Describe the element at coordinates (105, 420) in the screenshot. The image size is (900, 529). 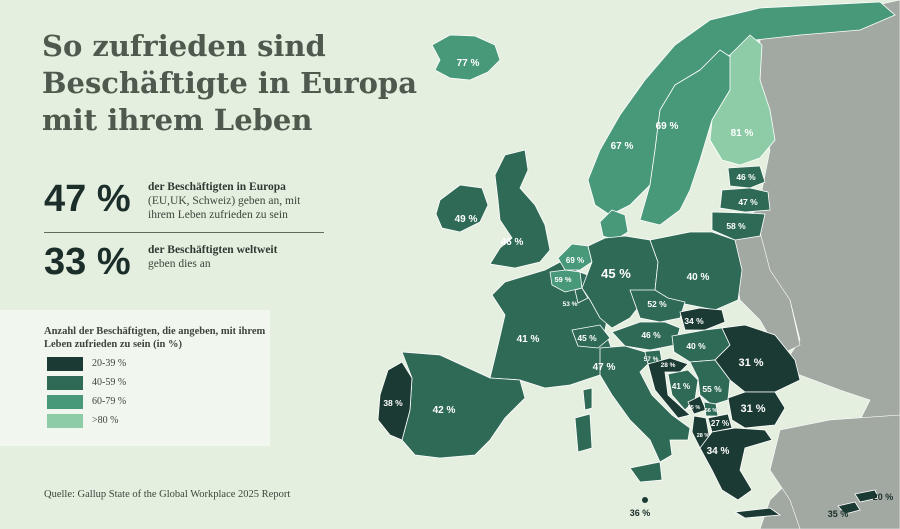
I see `legend-label: >80 %` at that location.